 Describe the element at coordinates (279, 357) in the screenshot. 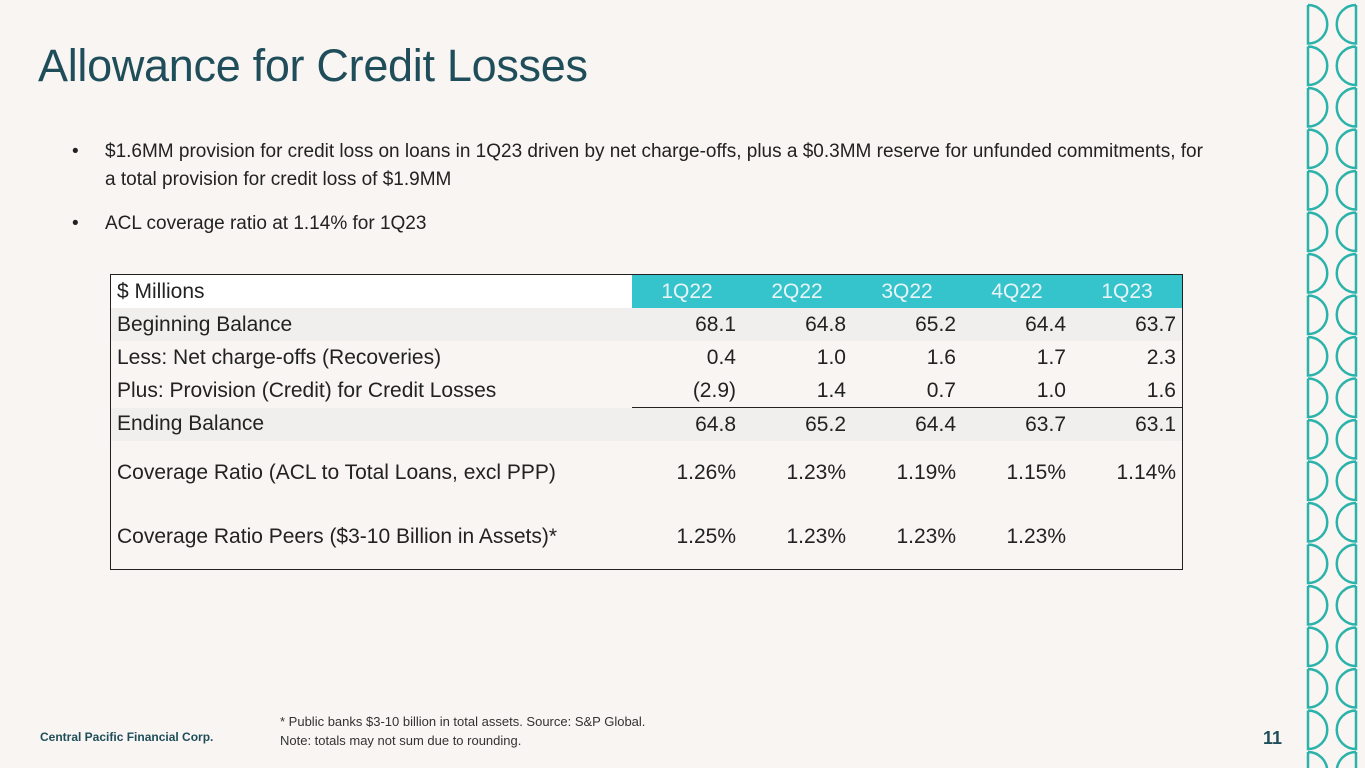

I see `row-label: Less: Net charge-offs (Recoveries)` at that location.